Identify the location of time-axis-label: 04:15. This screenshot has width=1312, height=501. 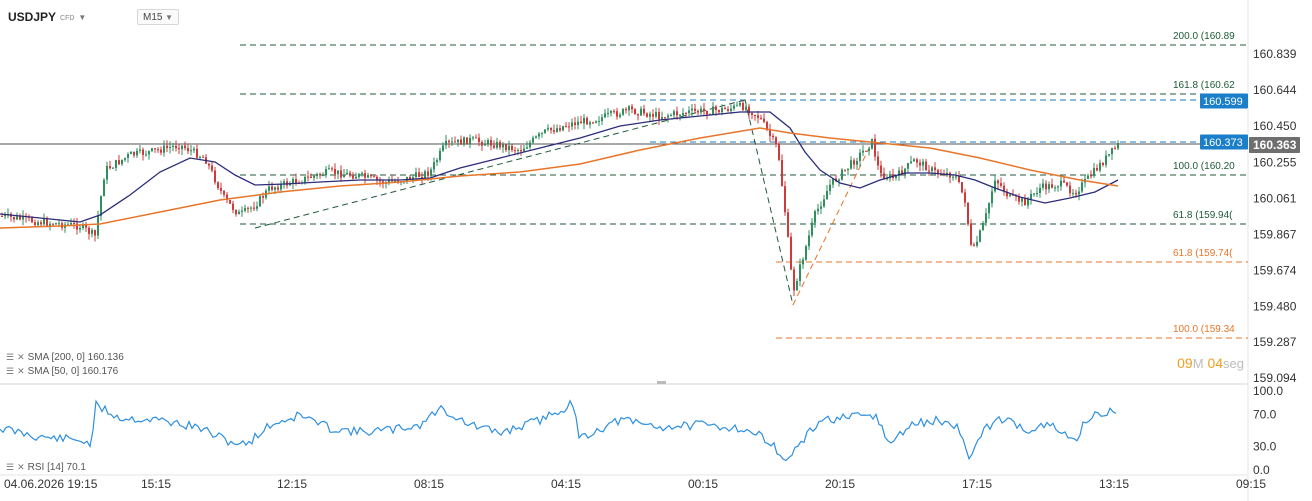
(566, 484).